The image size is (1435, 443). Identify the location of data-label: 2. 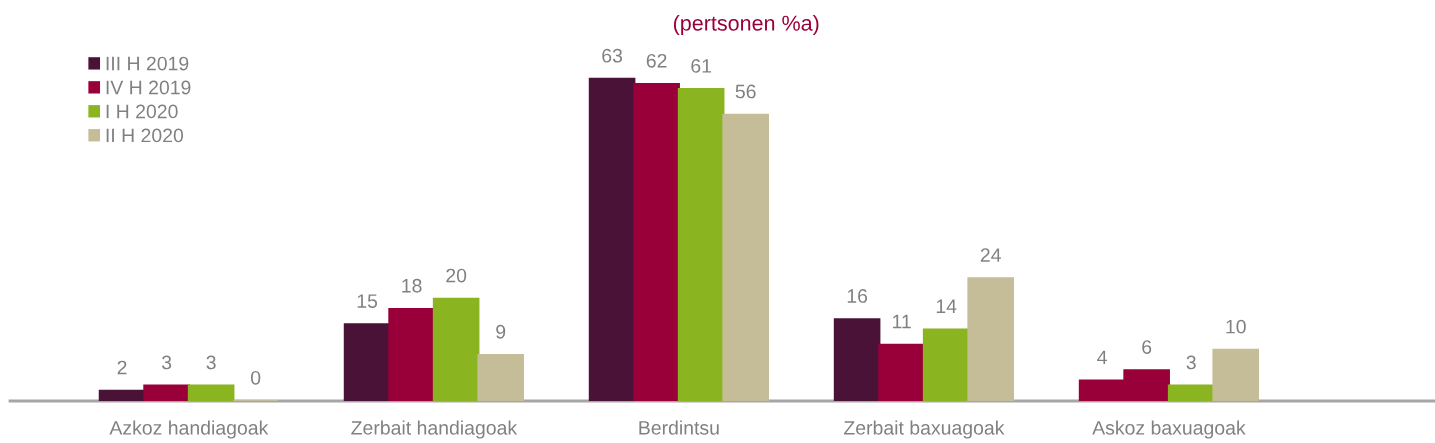
(122, 367).